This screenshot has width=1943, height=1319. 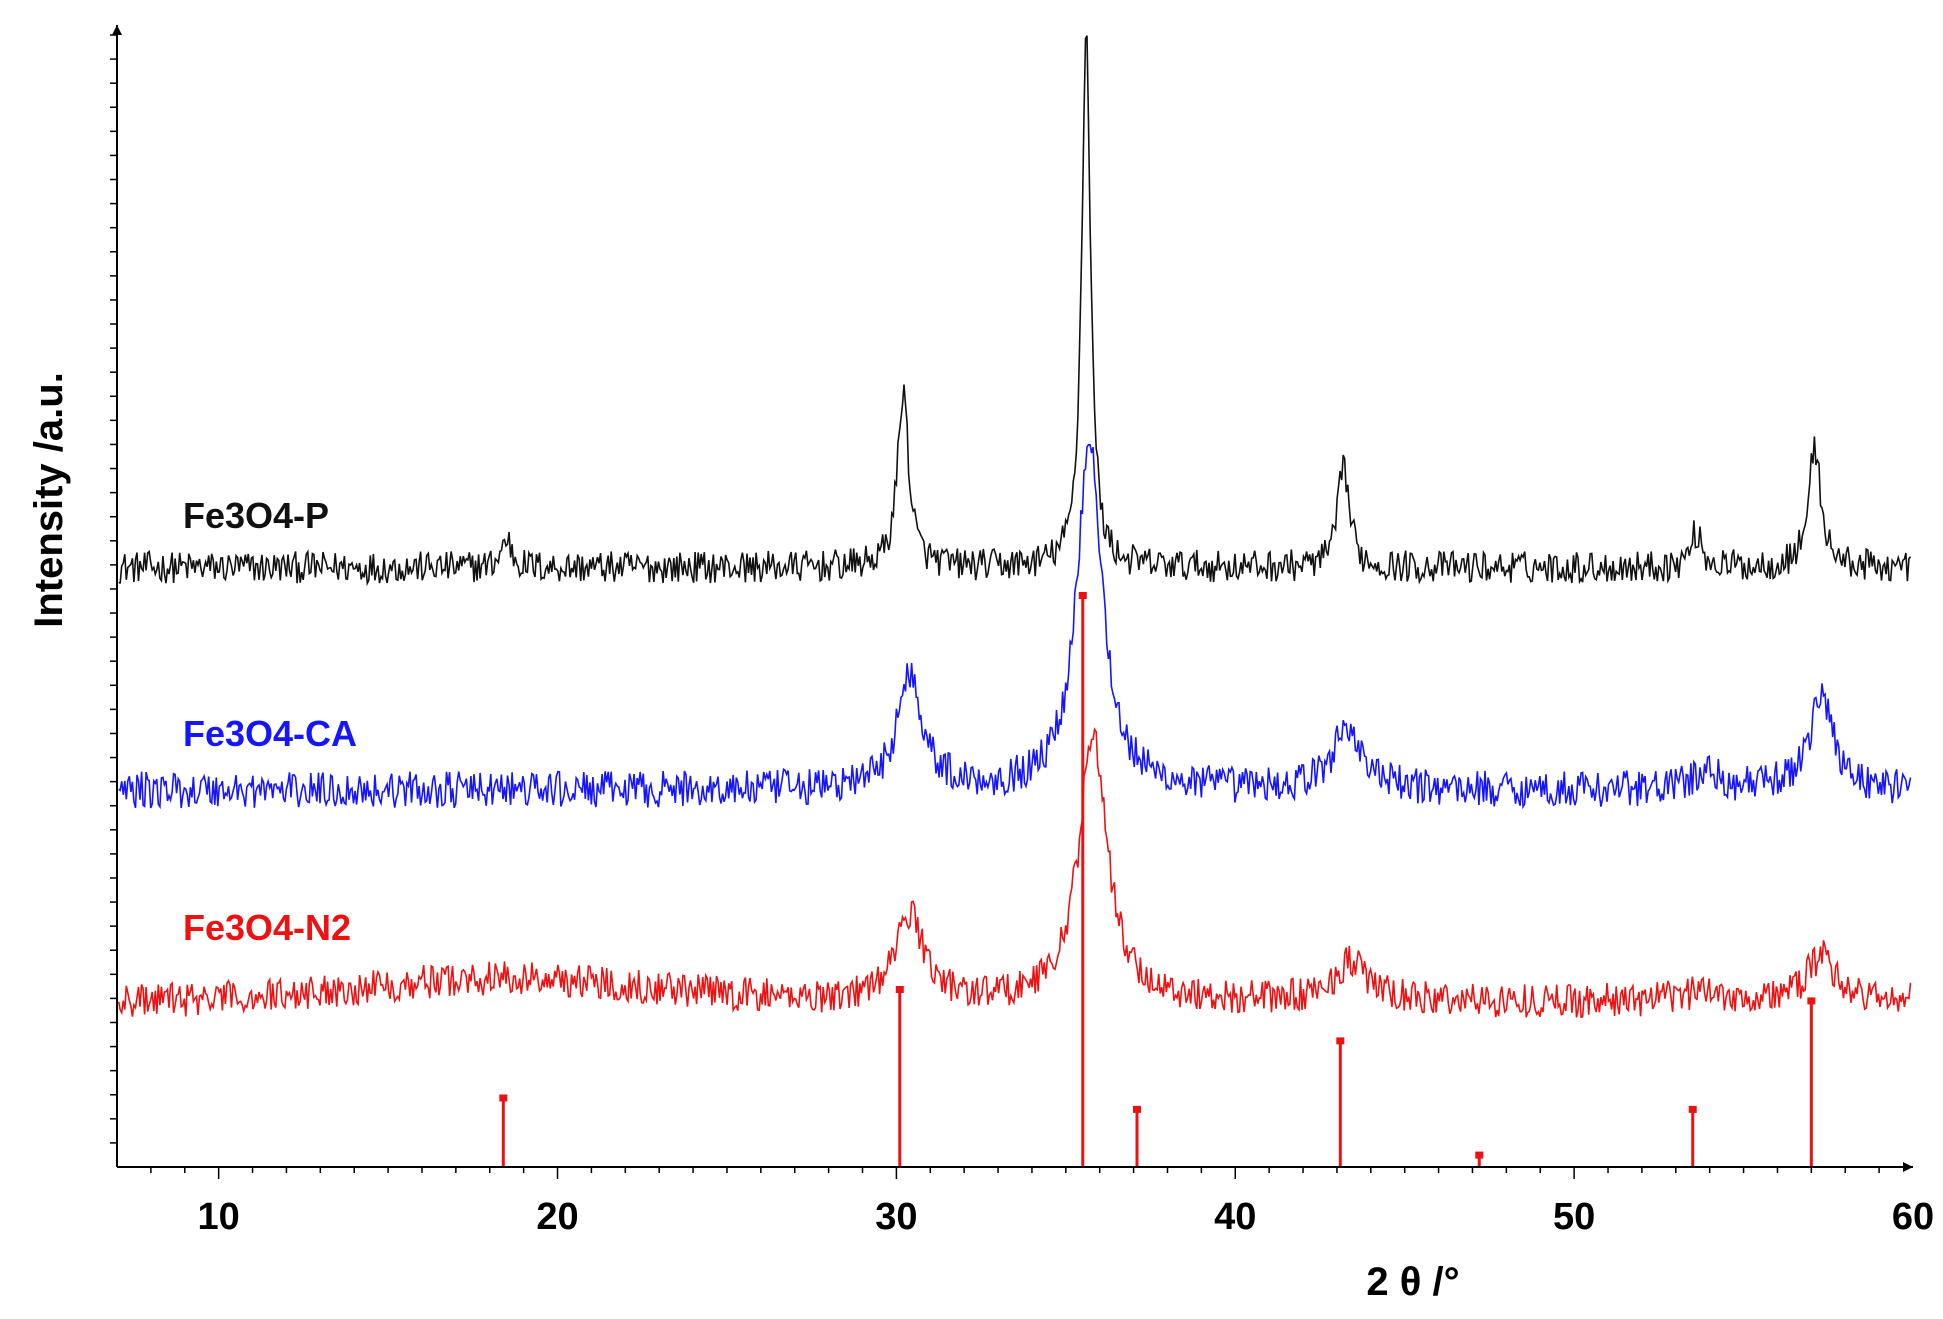 I want to click on x-tick-label: 50, so click(x=1574, y=1217).